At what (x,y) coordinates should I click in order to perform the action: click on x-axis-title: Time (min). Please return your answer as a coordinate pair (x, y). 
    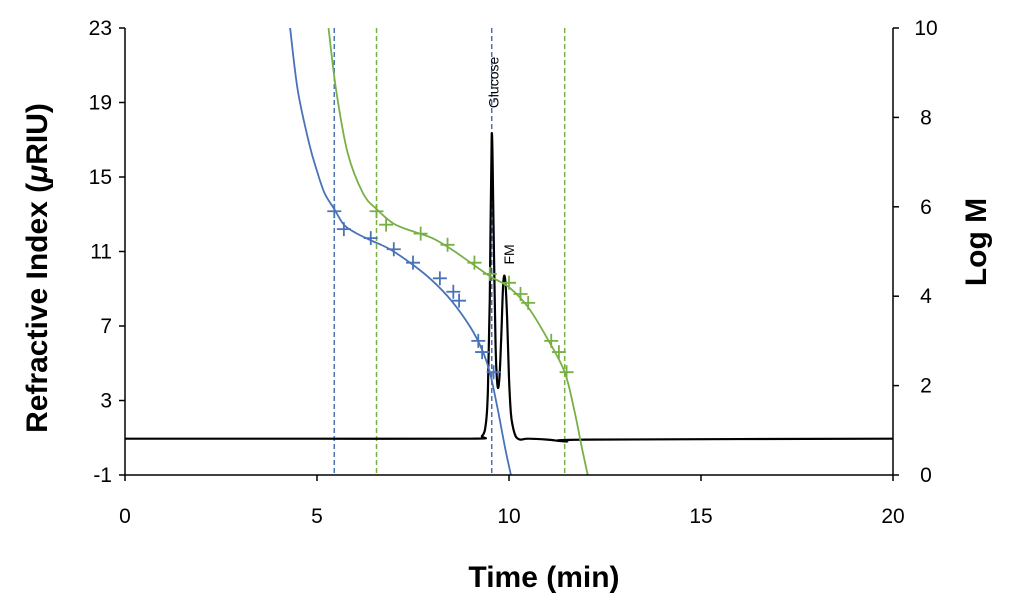
    Looking at the image, I should click on (543, 577).